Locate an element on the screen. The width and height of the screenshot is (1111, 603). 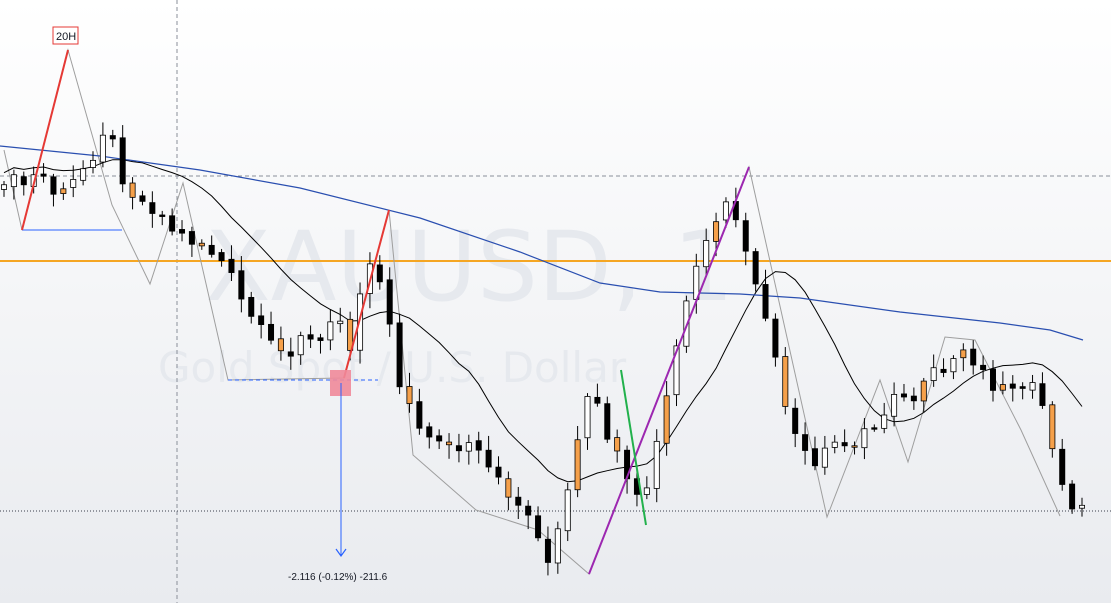
trend-line-purple is located at coordinates (669, 370).